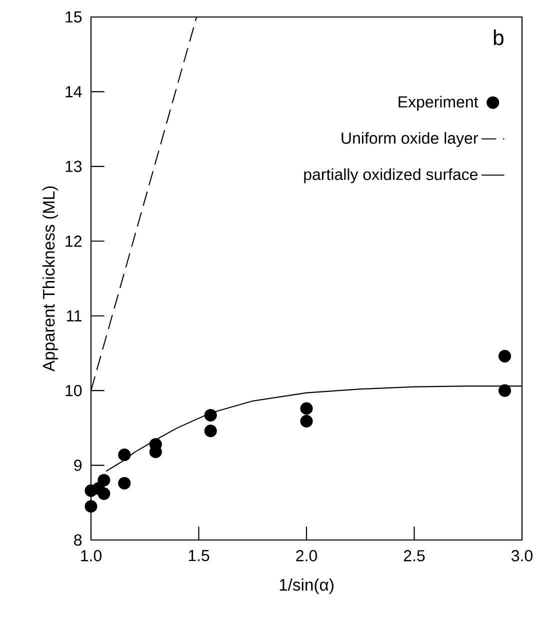 This screenshot has width=553, height=623. What do you see at coordinates (307, 556) in the screenshot?
I see `x-tick-label: 2.0` at bounding box center [307, 556].